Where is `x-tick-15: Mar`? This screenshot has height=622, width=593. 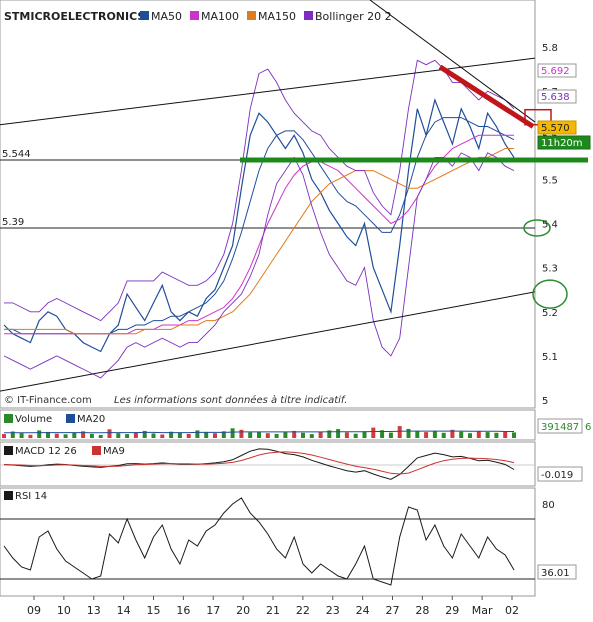
x-tick-15: Mar is located at coordinates (482, 610).